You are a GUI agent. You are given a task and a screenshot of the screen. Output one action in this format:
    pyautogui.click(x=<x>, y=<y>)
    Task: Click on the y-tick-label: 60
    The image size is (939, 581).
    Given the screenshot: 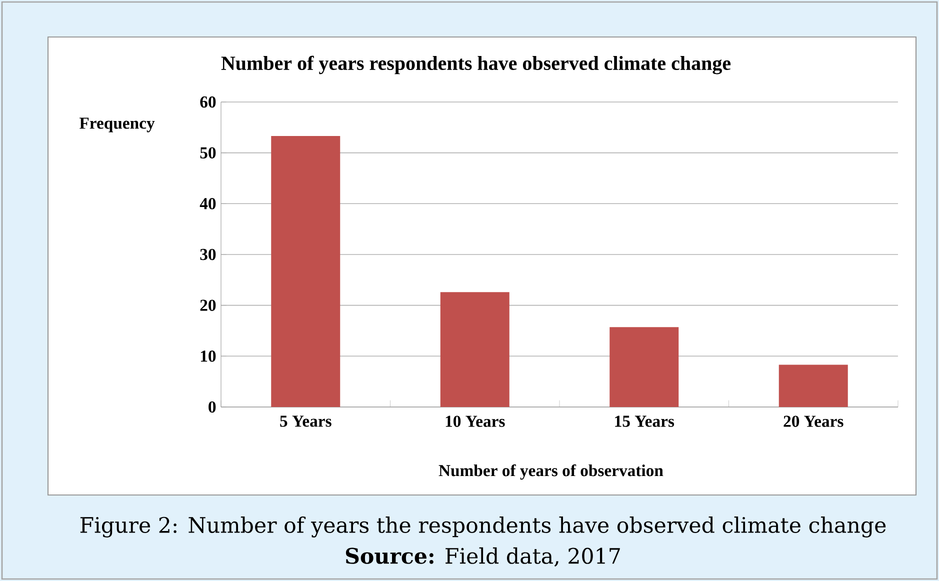 What is the action you would take?
    pyautogui.click(x=208, y=102)
    